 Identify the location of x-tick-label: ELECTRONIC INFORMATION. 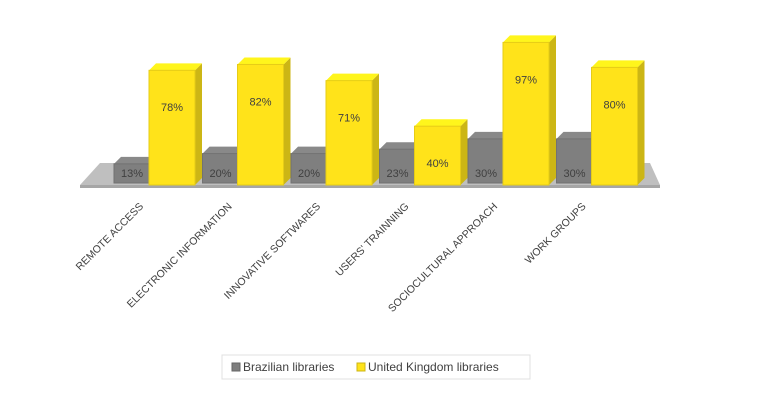
(180, 256).